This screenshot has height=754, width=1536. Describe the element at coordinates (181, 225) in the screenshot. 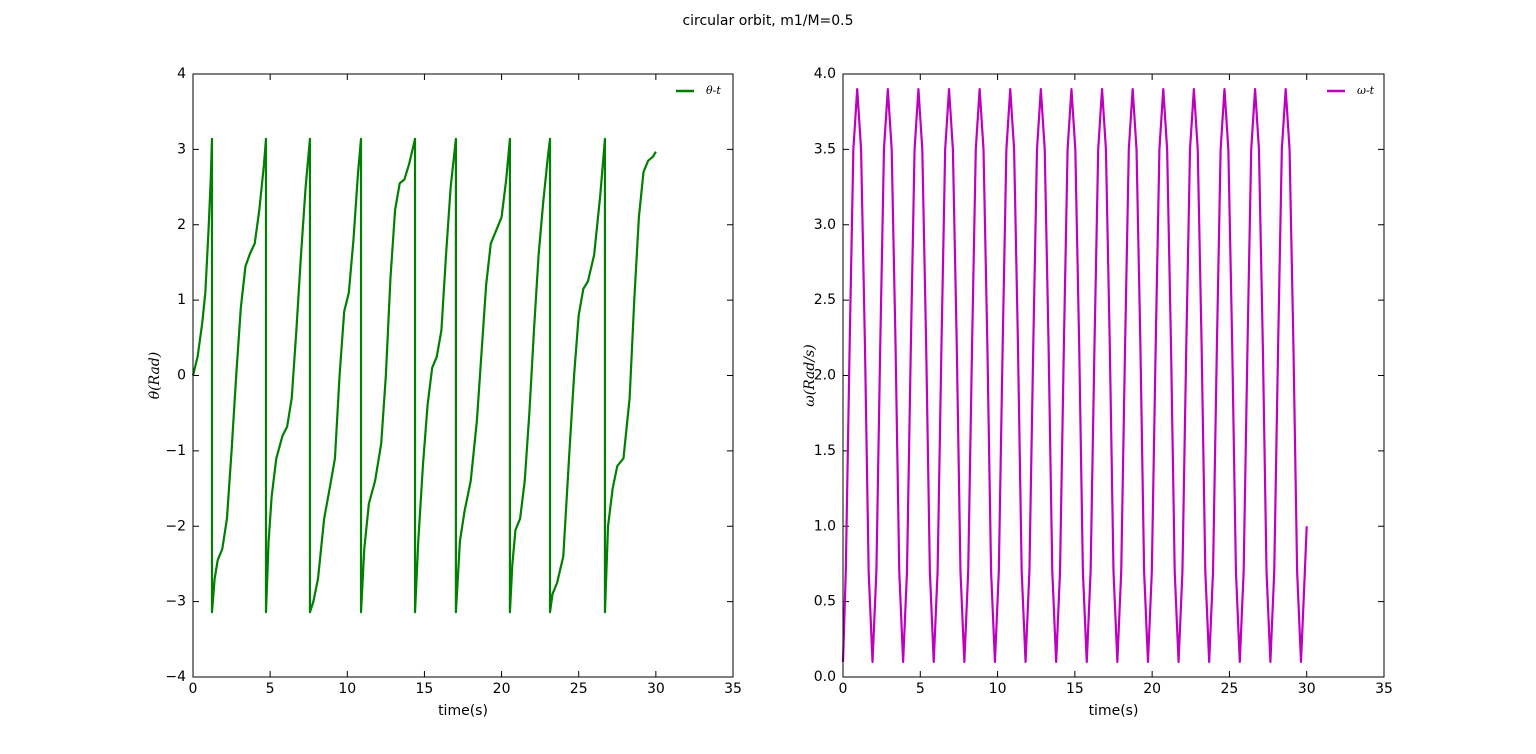

I see `y-tick-label: 2` at that location.